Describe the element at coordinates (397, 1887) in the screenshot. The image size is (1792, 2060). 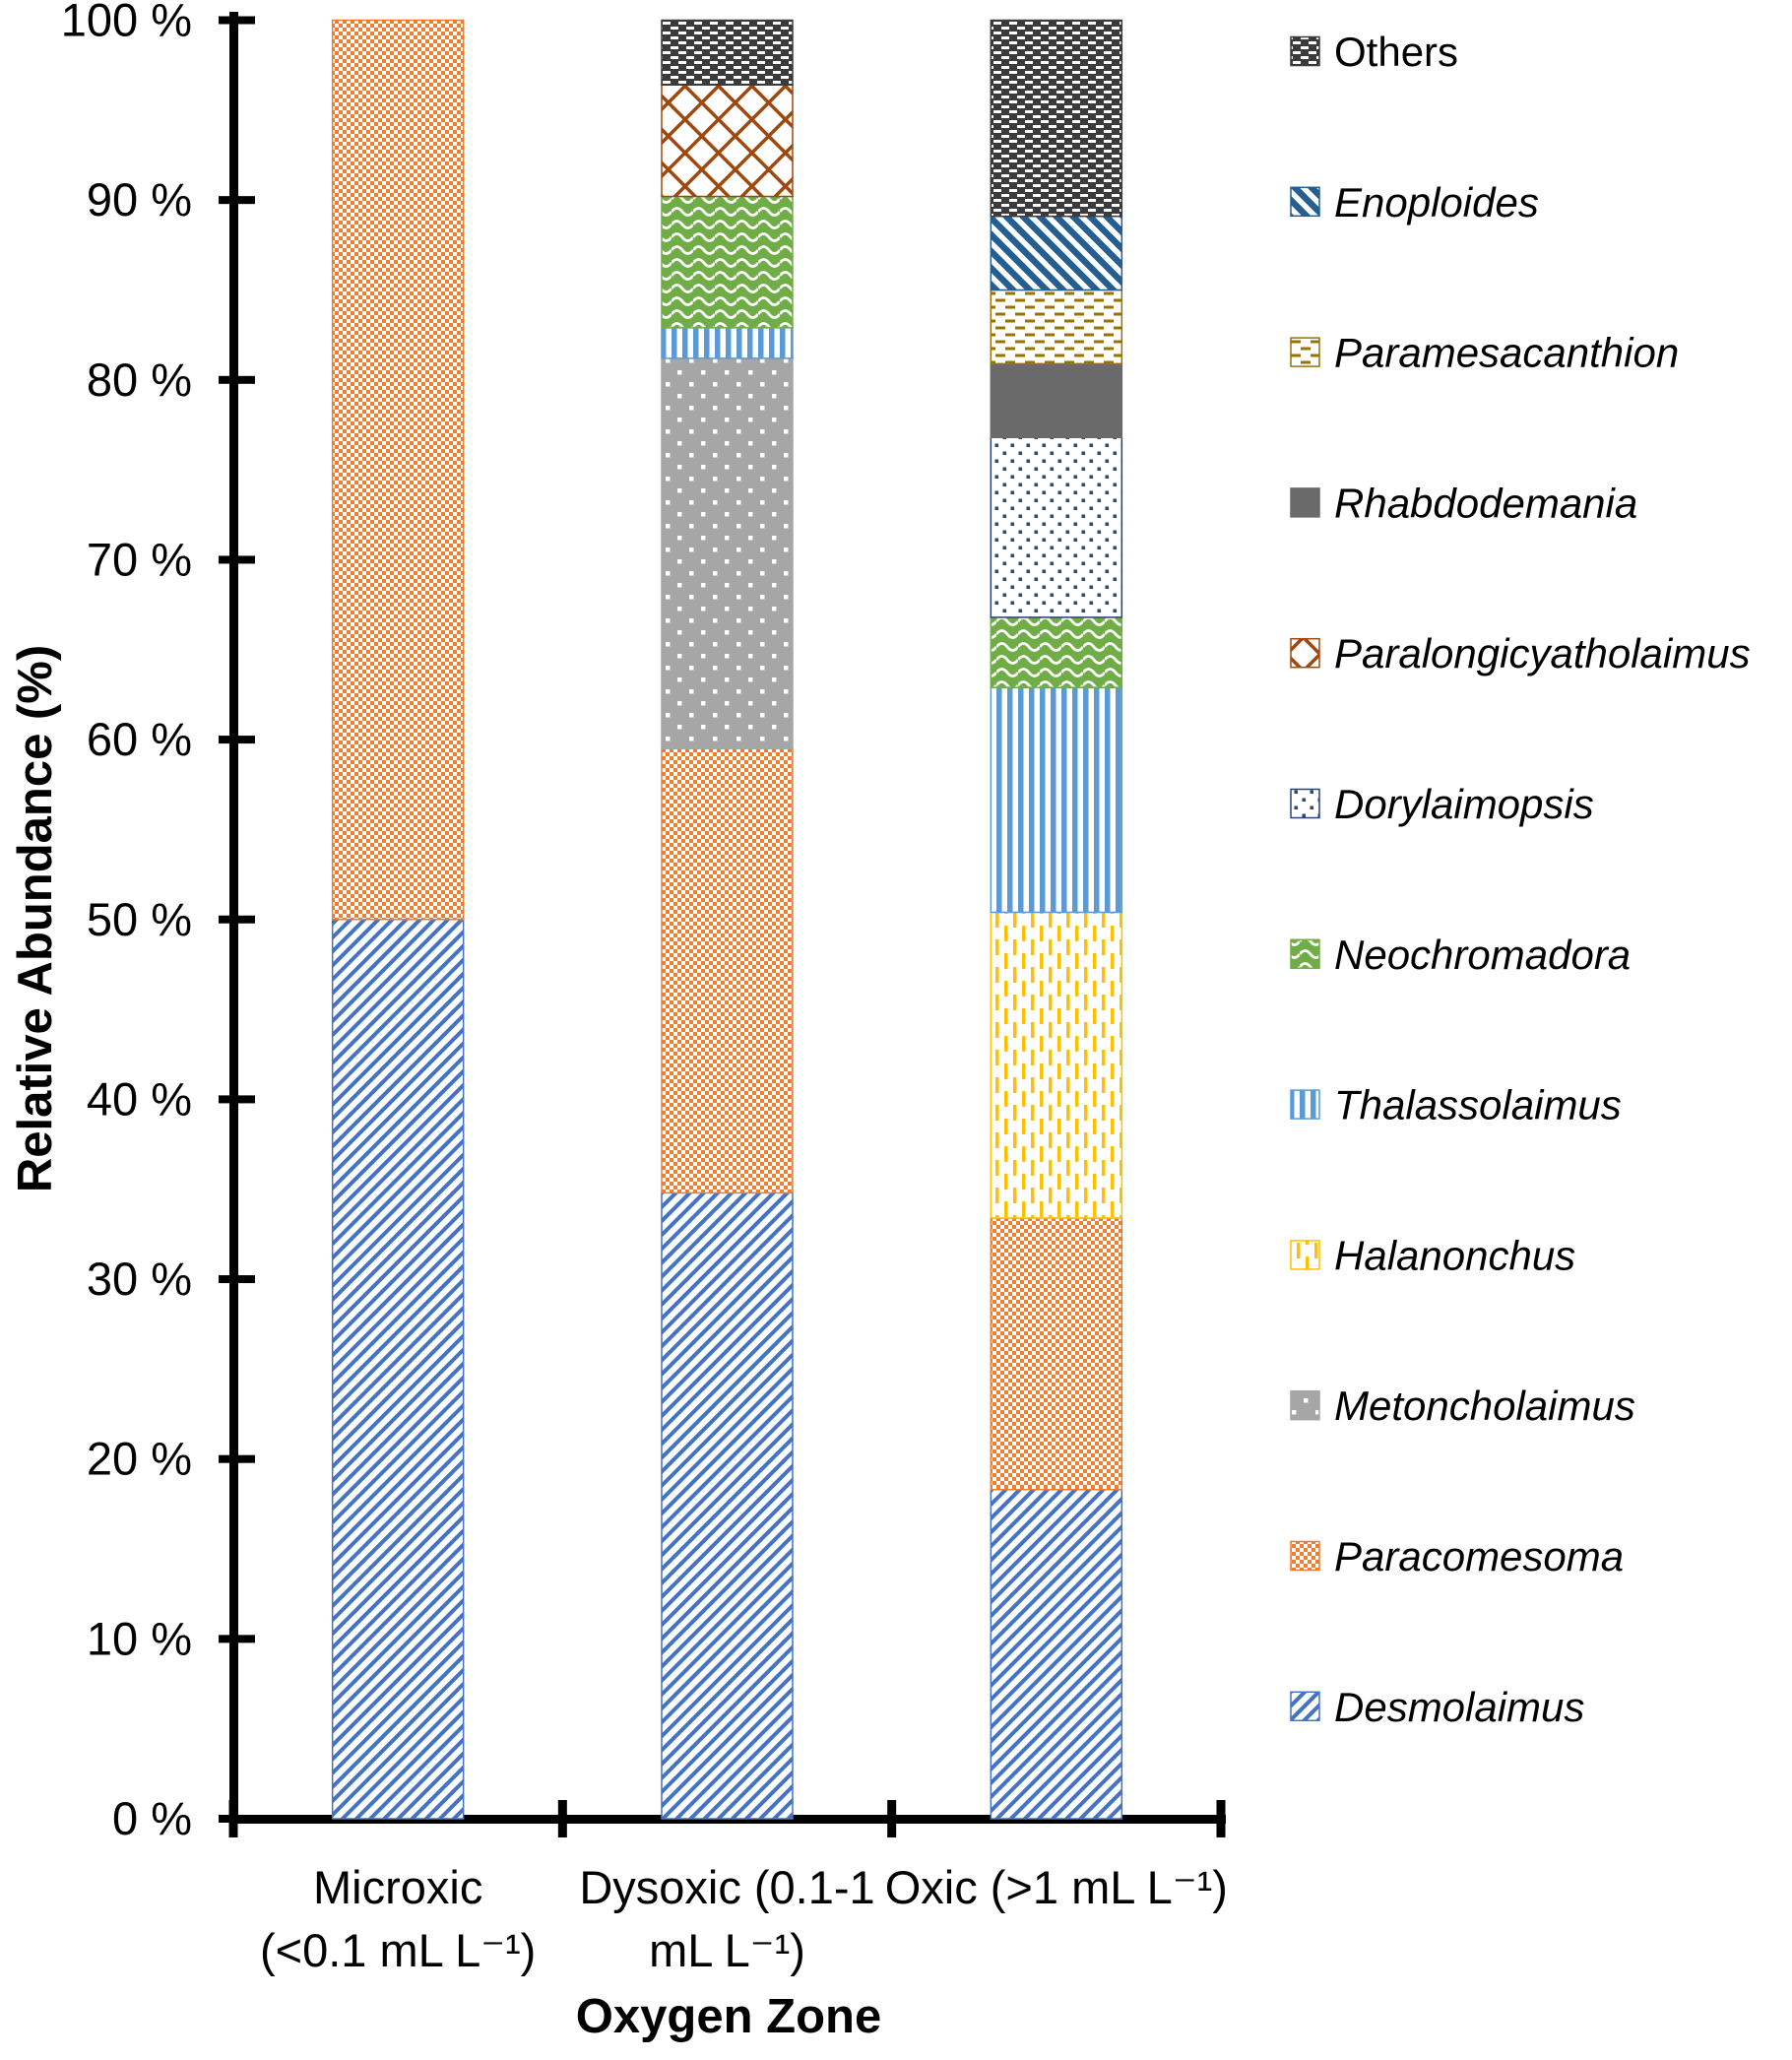
I see `x-category-label: Microxic` at that location.